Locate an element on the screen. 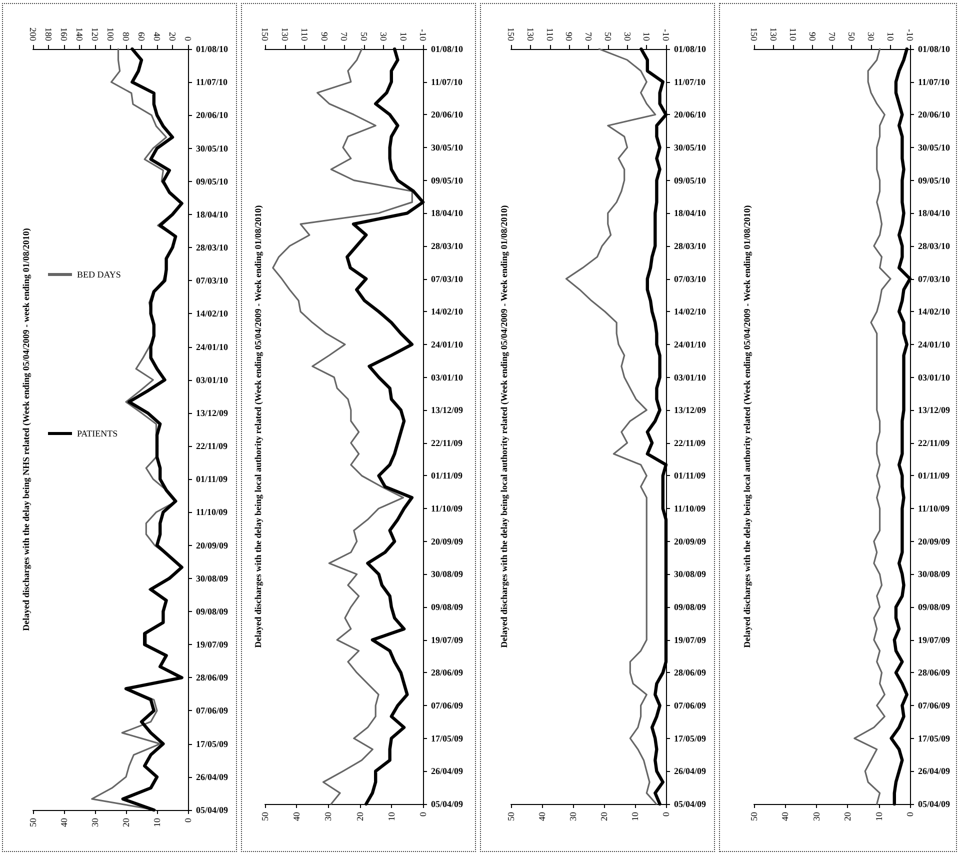 Image resolution: width=958 pixels, height=855 pixels. x2-tick-label: 100 is located at coordinates (111, 35).